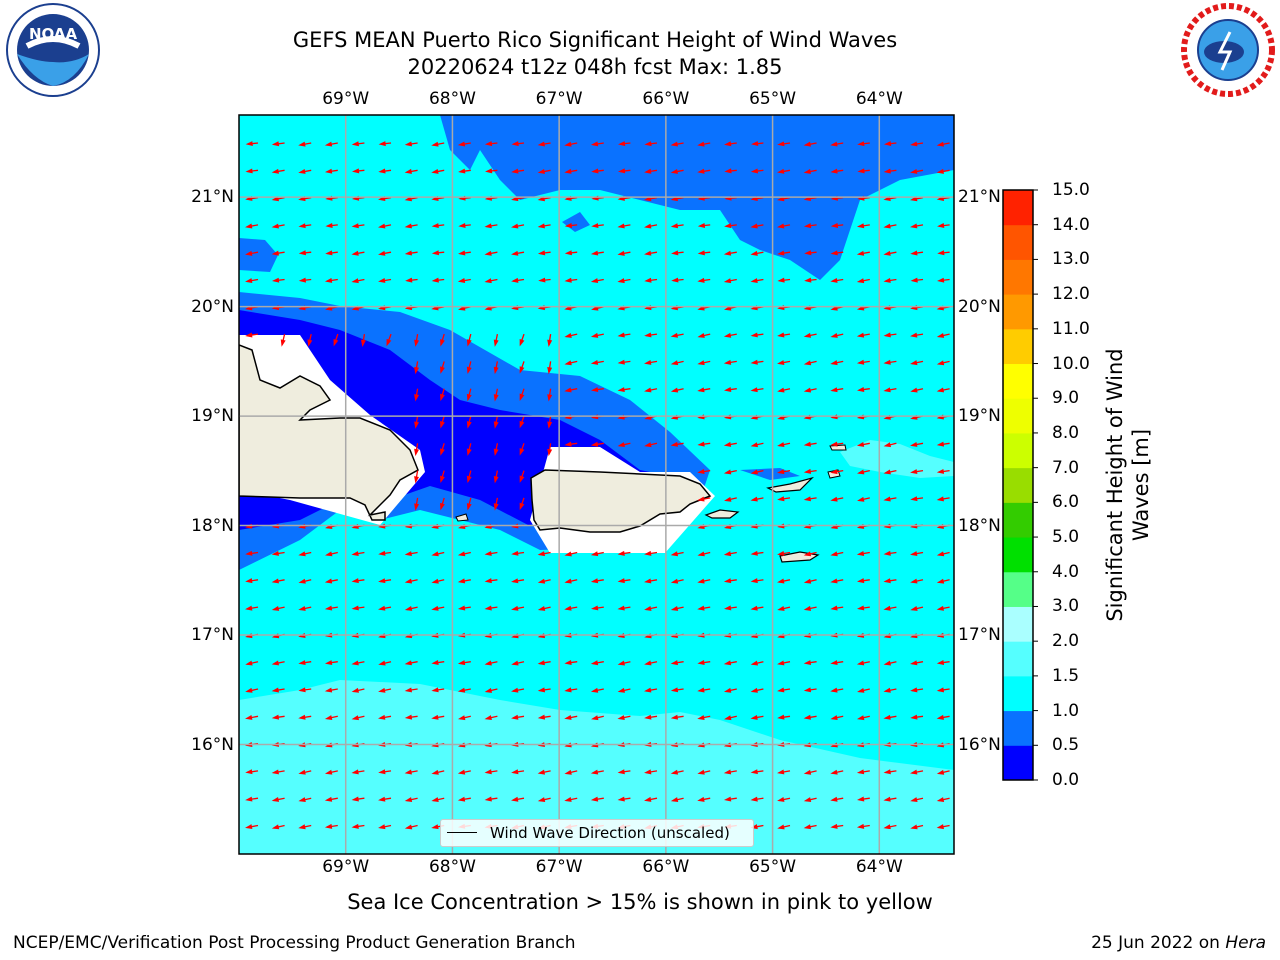 The width and height of the screenshot is (1280, 960). I want to click on legend-line-symbol, so click(462, 832).